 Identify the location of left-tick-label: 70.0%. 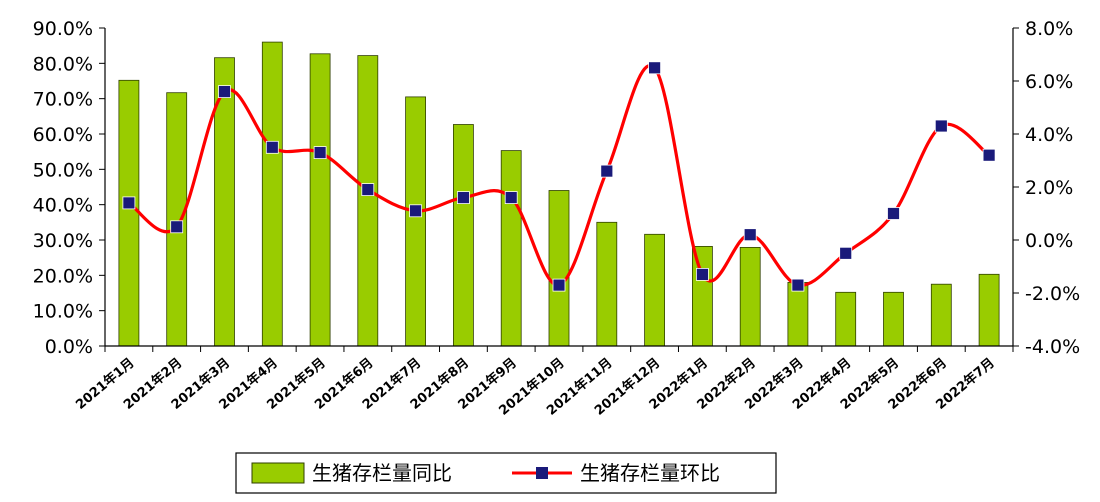
(63, 100).